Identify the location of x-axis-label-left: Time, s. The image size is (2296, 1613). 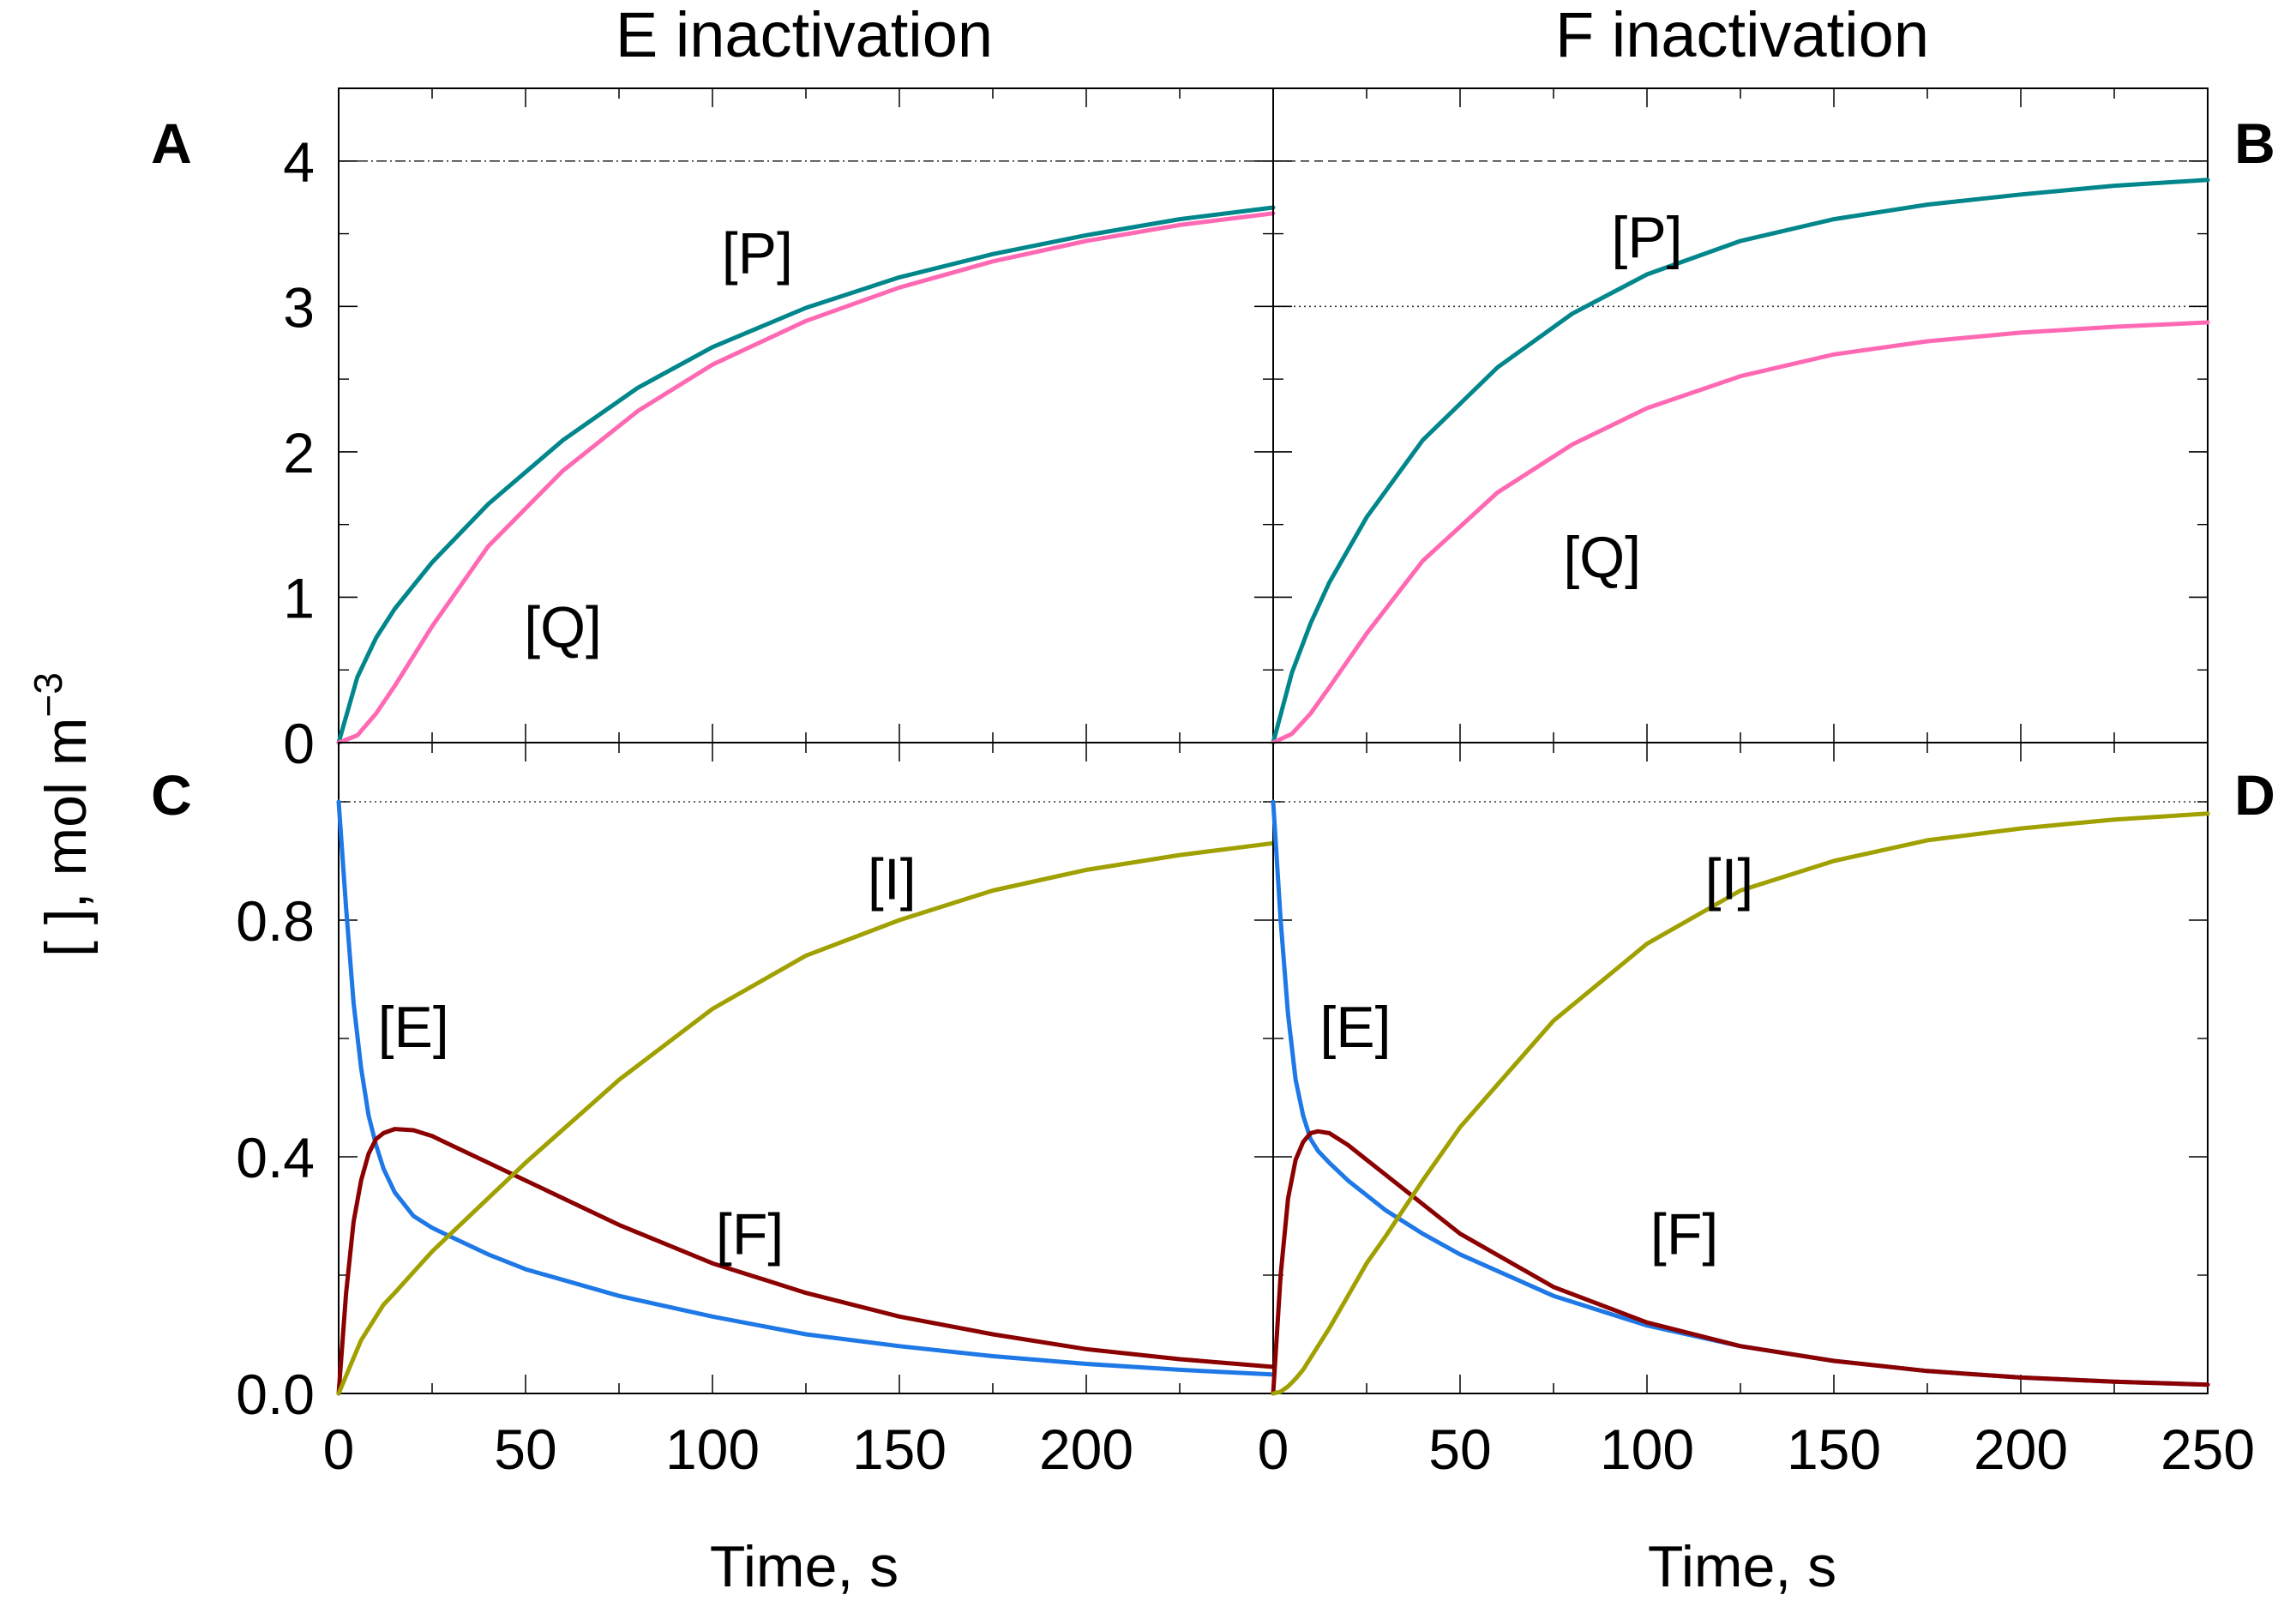
(804, 1566).